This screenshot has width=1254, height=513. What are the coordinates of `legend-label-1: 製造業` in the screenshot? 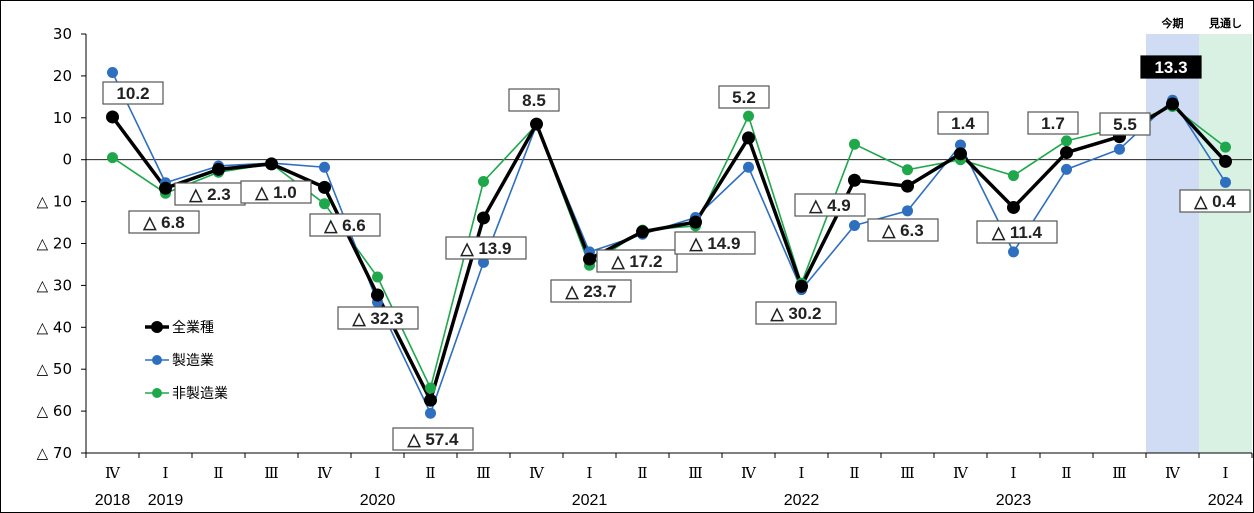 It's located at (193, 361).